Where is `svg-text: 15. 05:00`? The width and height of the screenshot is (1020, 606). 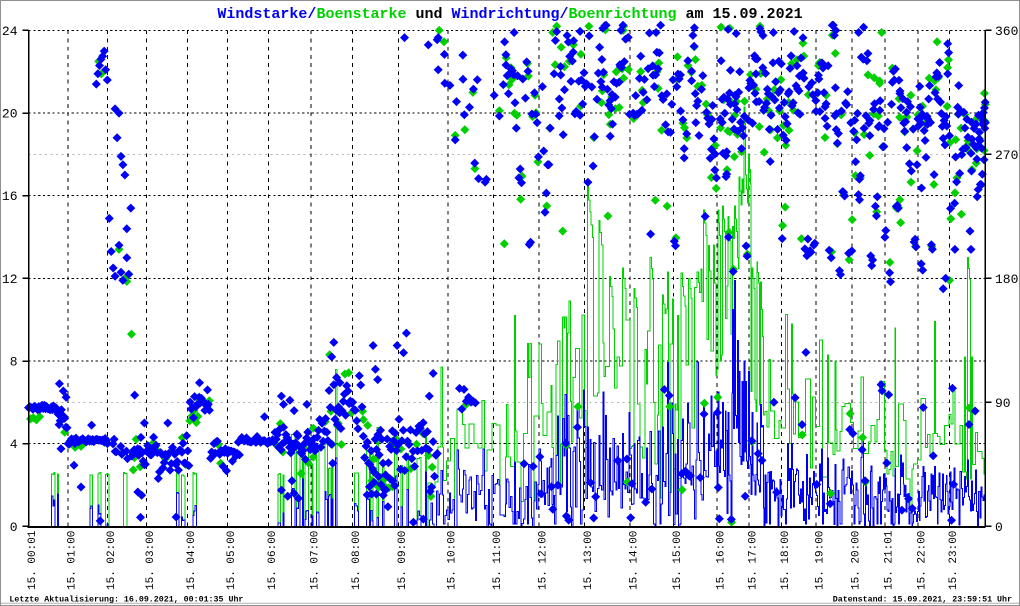 svg-text: 15. 05:00 is located at coordinates (232, 560).